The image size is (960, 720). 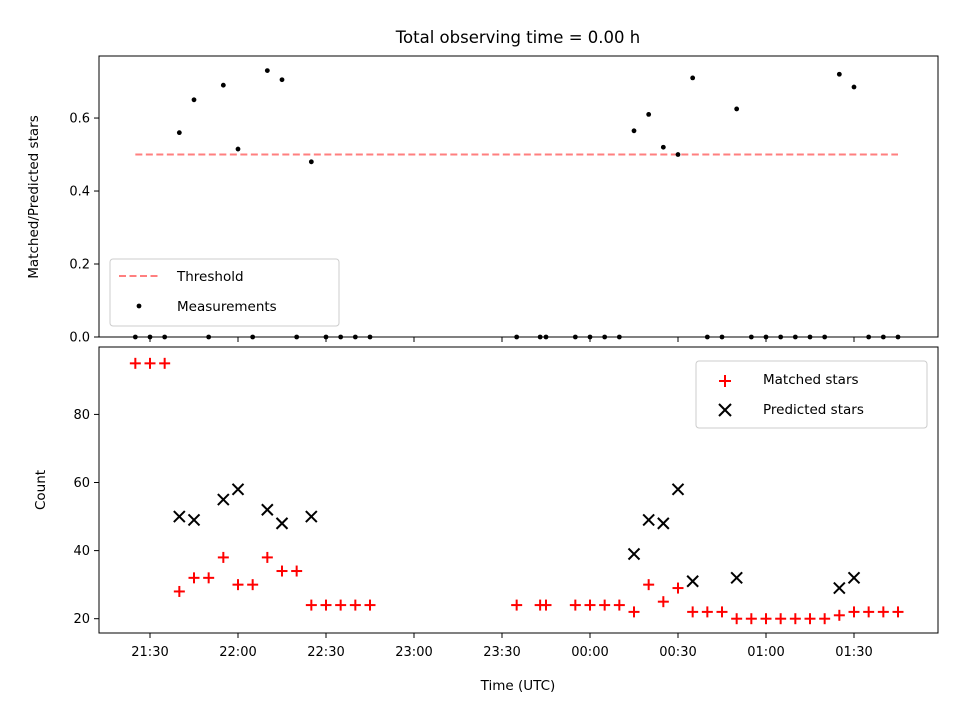 I want to click on bottom-y-tick-label: 40, so click(x=81, y=551).